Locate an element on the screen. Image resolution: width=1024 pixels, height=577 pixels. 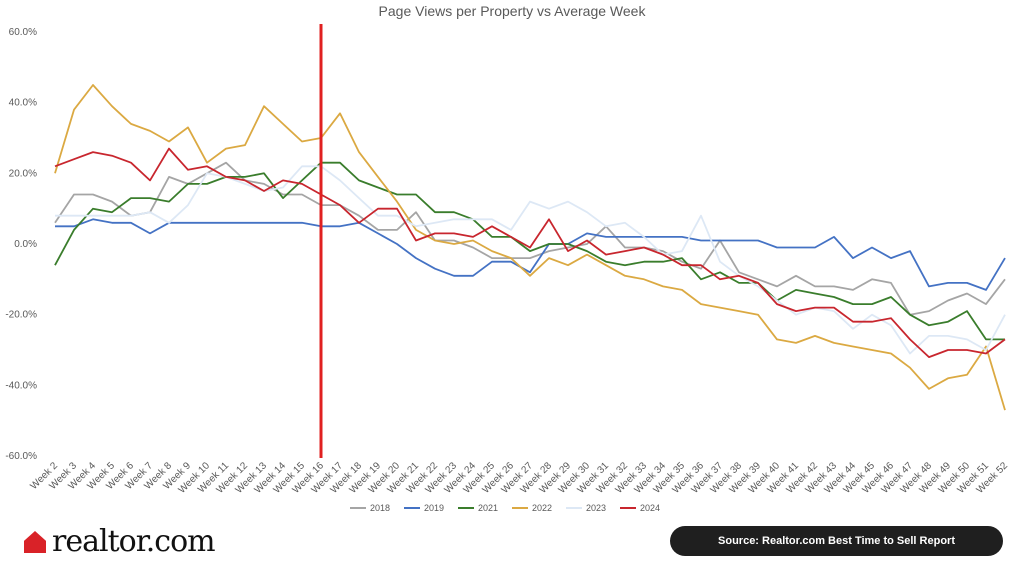
y-tick-label: -20.0% is located at coordinates (21, 315).